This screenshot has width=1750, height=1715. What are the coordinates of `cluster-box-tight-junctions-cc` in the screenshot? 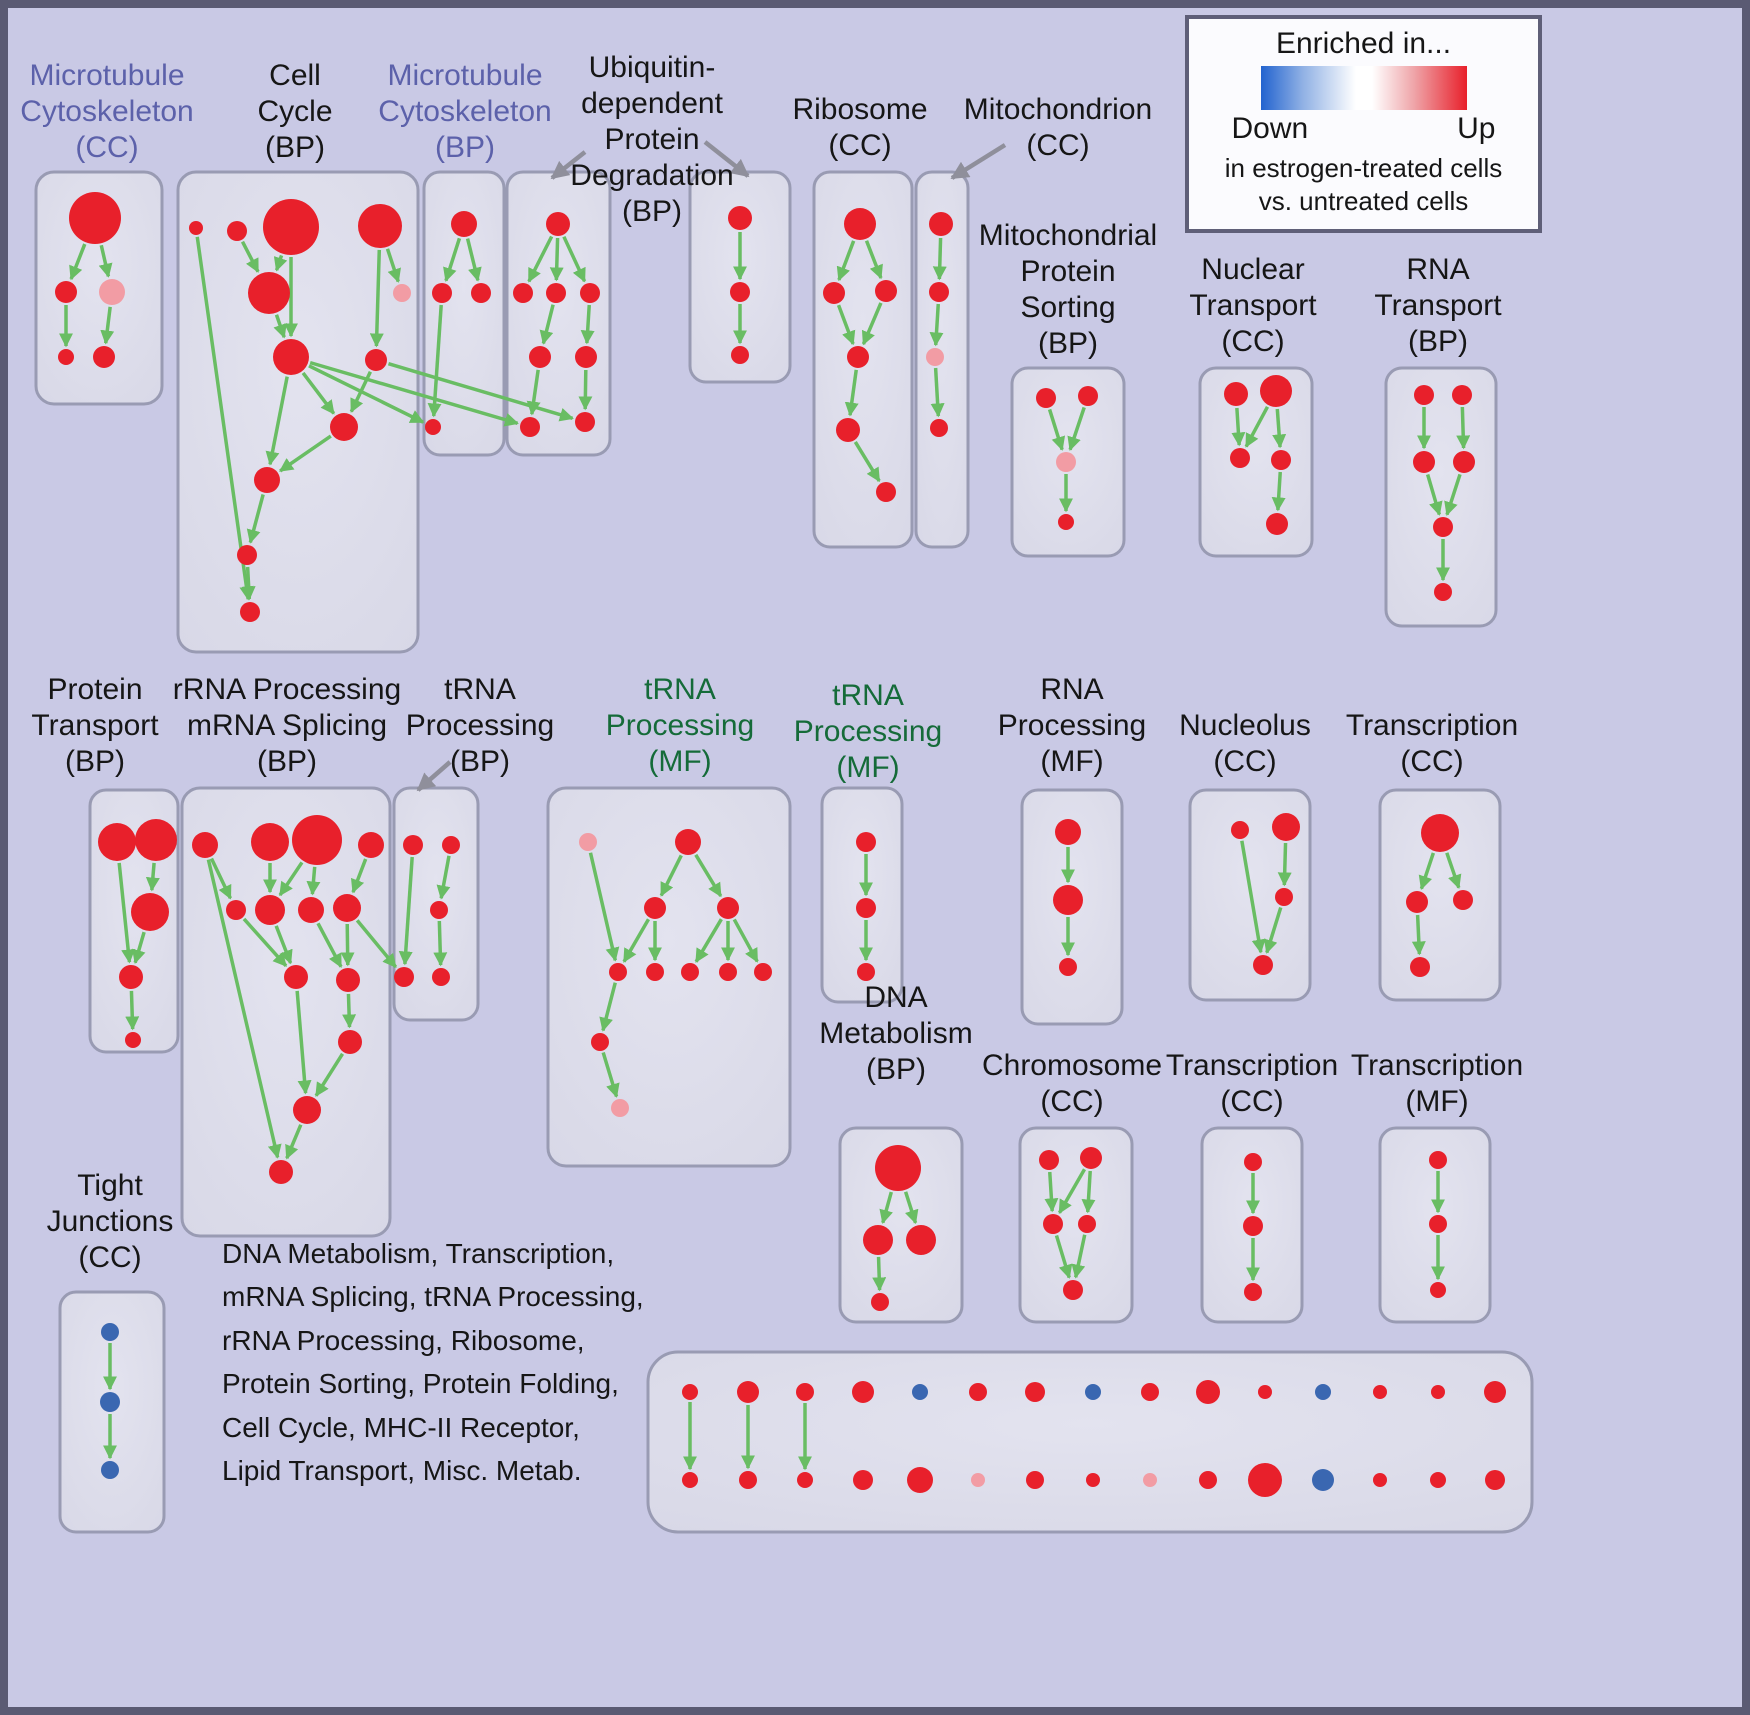 It's located at (112, 1412).